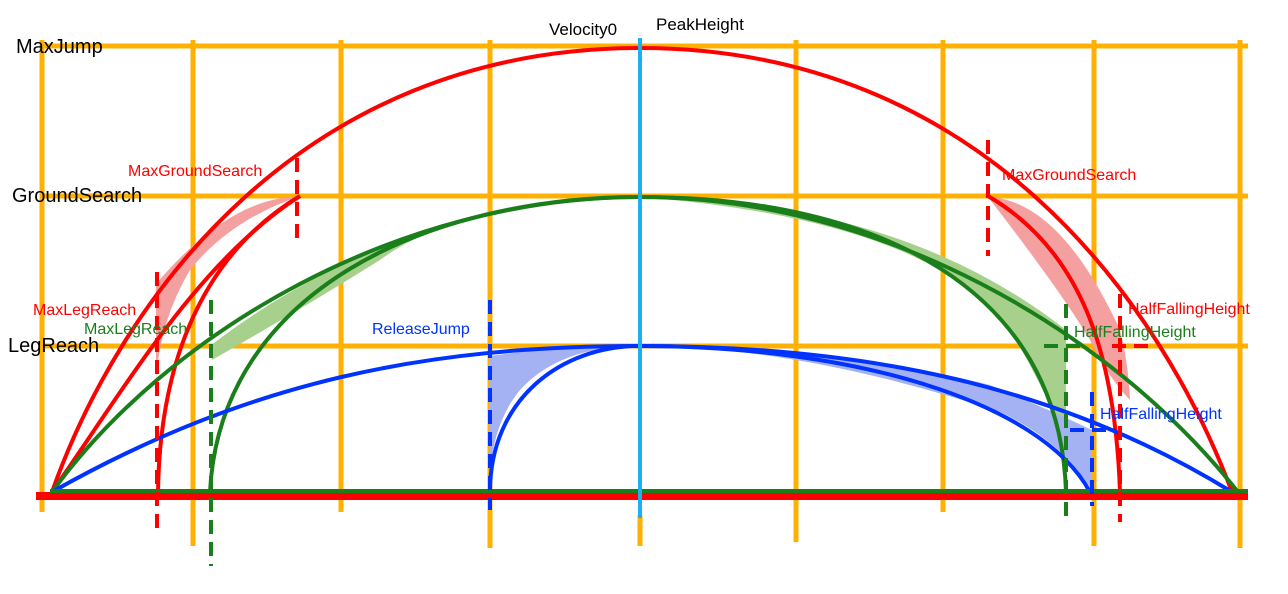 The height and width of the screenshot is (594, 1288). I want to click on red-steep-curve-right, so click(1054, 343).